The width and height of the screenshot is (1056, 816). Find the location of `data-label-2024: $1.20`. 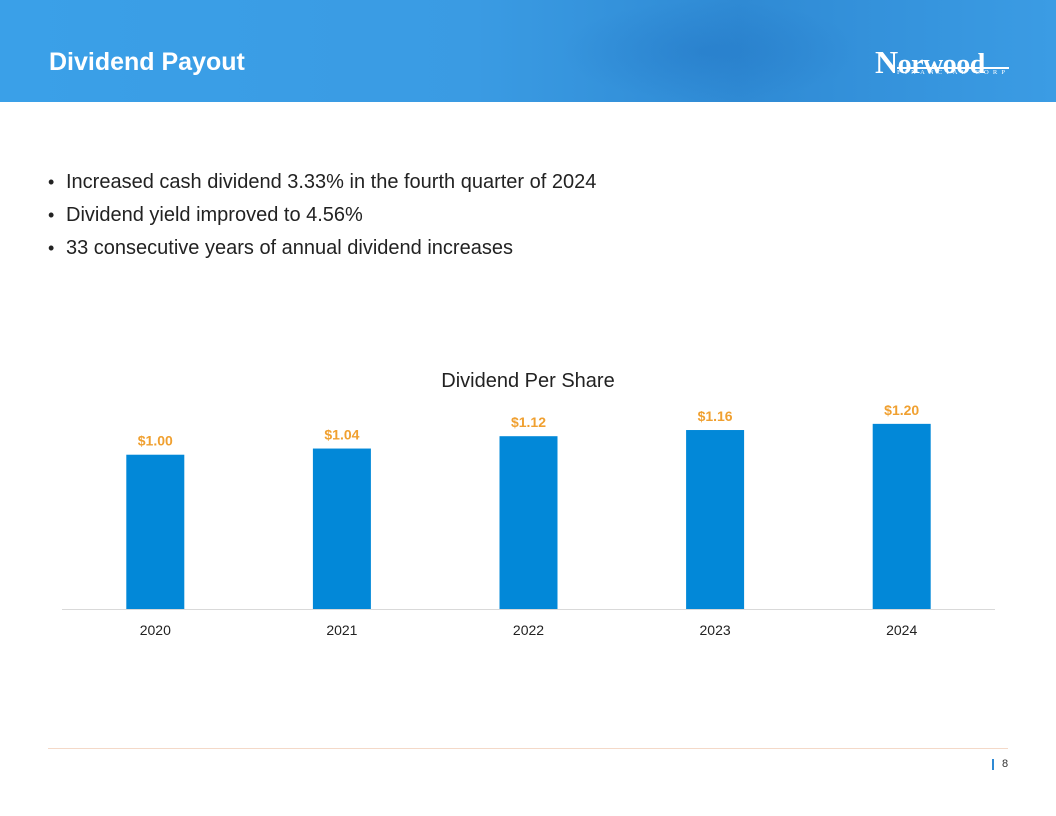

data-label-2024: $1.20 is located at coordinates (901, 410).